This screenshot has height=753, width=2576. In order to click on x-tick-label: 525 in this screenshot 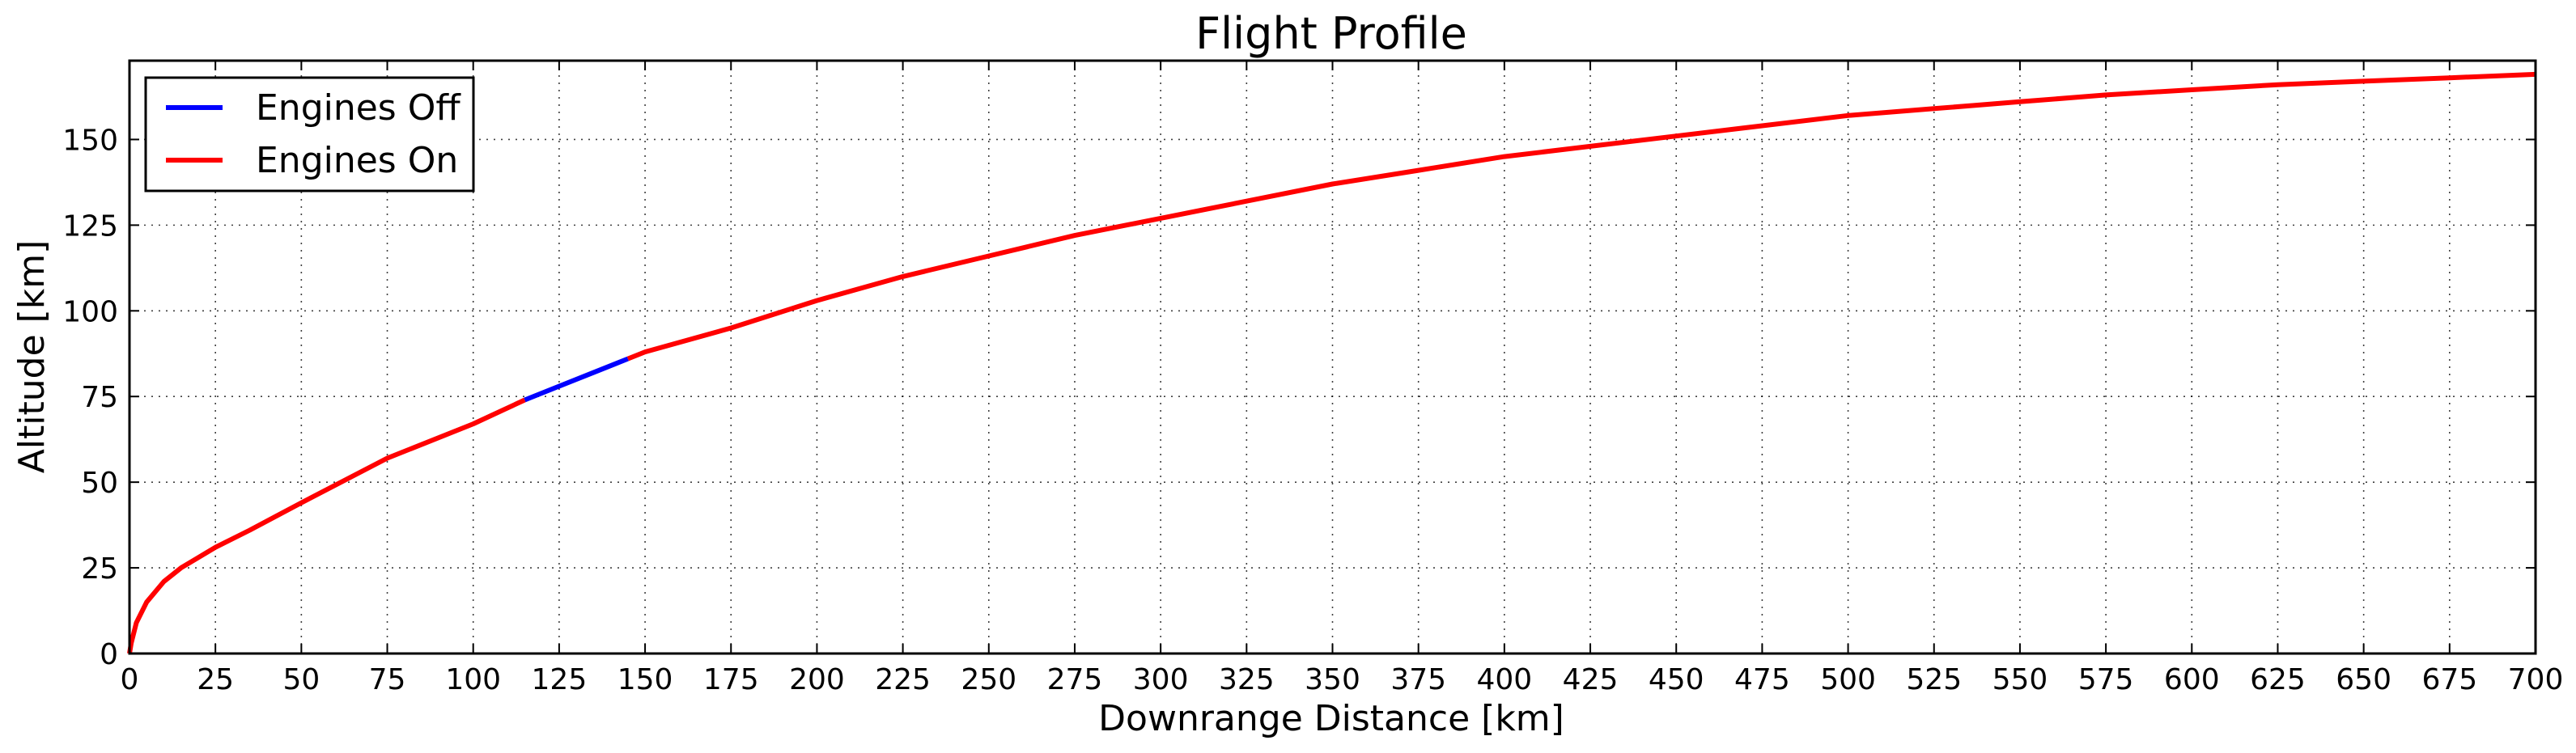, I will do `click(1934, 679)`.